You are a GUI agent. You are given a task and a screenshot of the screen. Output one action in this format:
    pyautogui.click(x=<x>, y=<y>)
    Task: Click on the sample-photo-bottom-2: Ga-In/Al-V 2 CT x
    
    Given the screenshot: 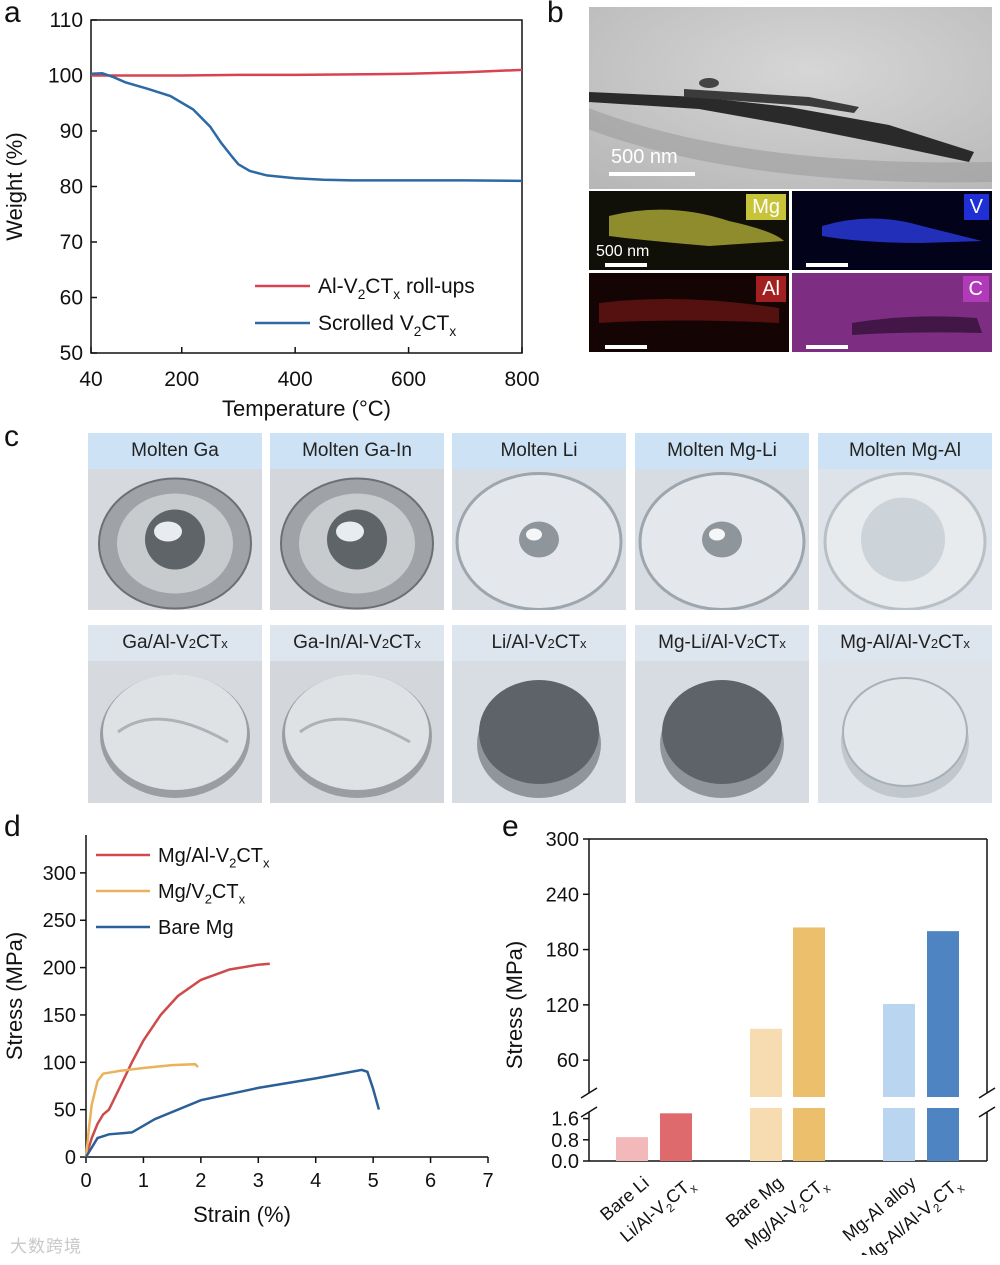 What is the action you would take?
    pyautogui.click(x=357, y=714)
    